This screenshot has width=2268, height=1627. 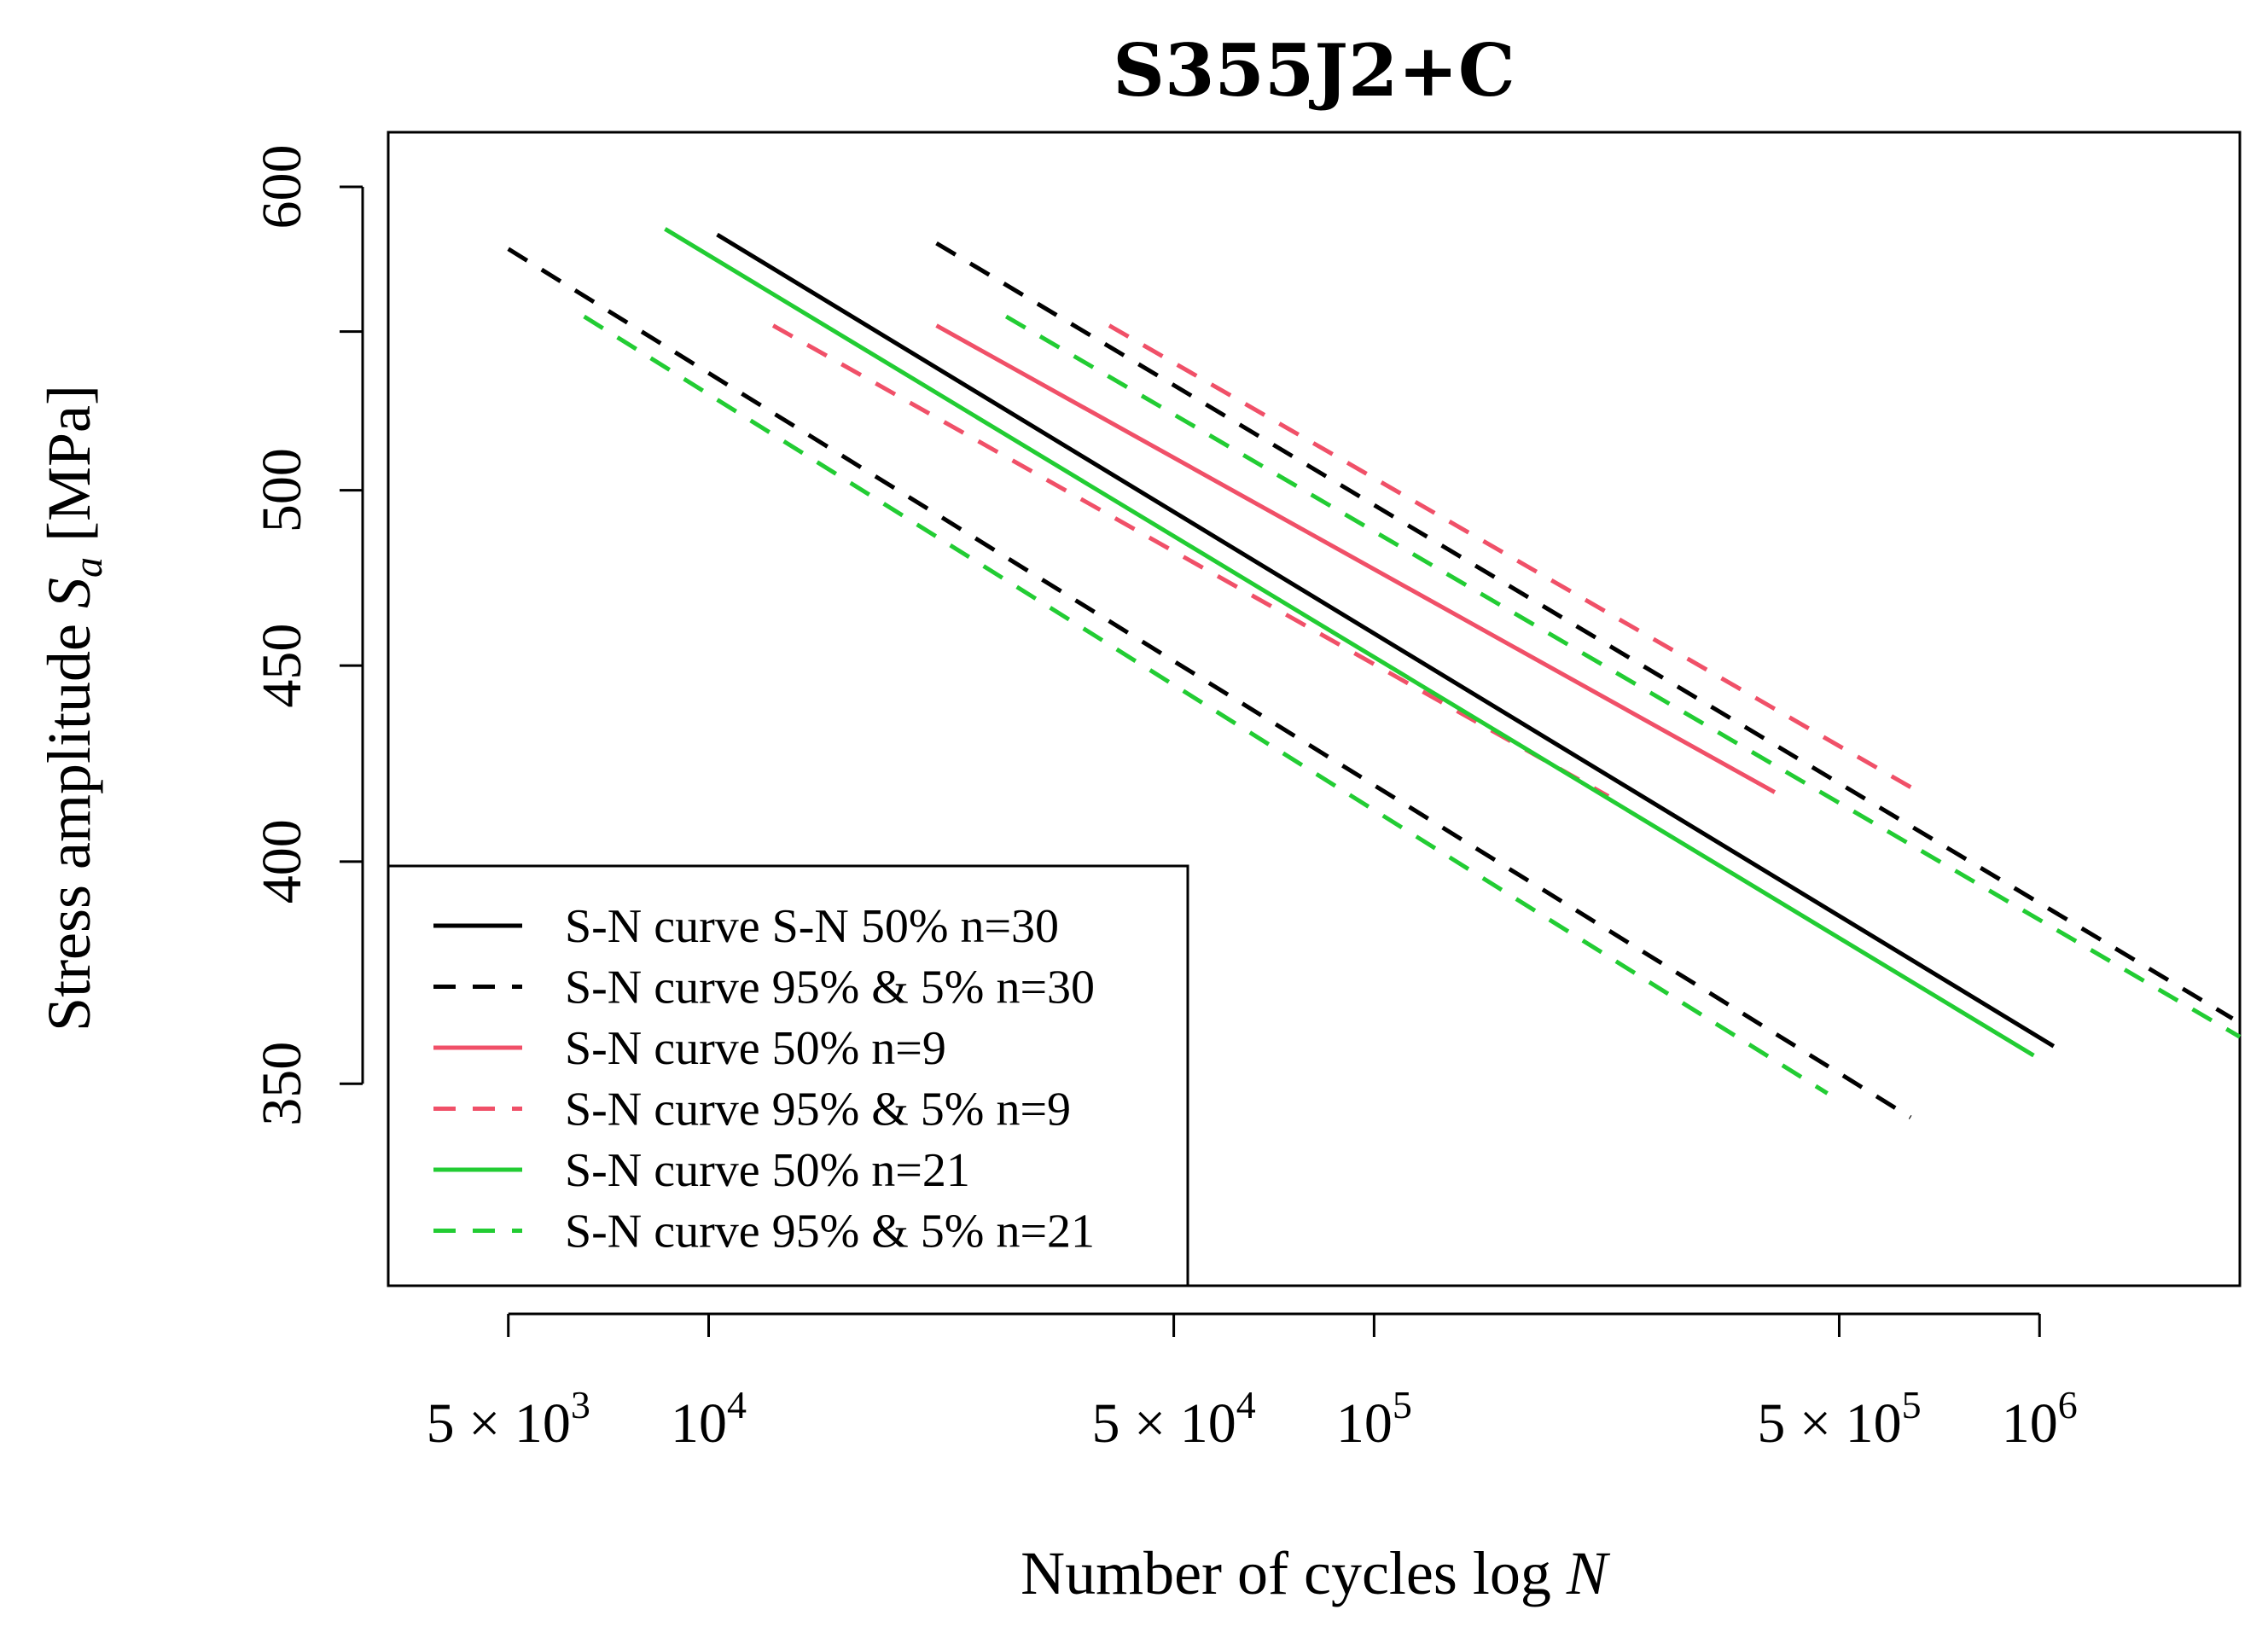 I want to click on legend-label: S-N curve 95% & 5% n=21, so click(x=830, y=1232).